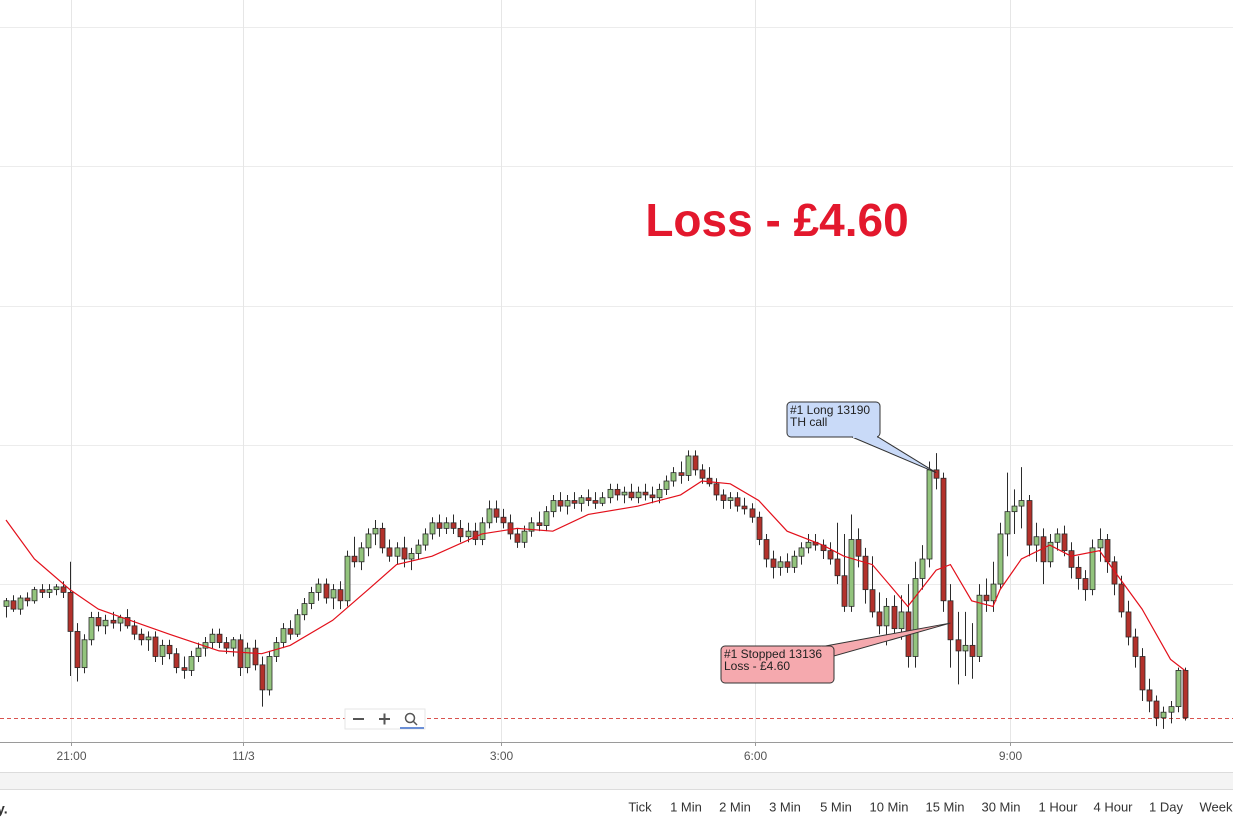 Image resolution: width=1233 pixels, height=822 pixels. I want to click on timeframe-button: 3 Min, so click(785, 806).